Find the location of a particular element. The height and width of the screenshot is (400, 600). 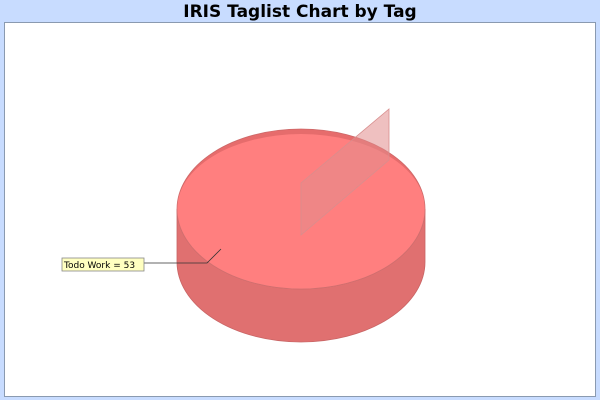

pie-label: Todo Work = 53 is located at coordinates (99, 266).